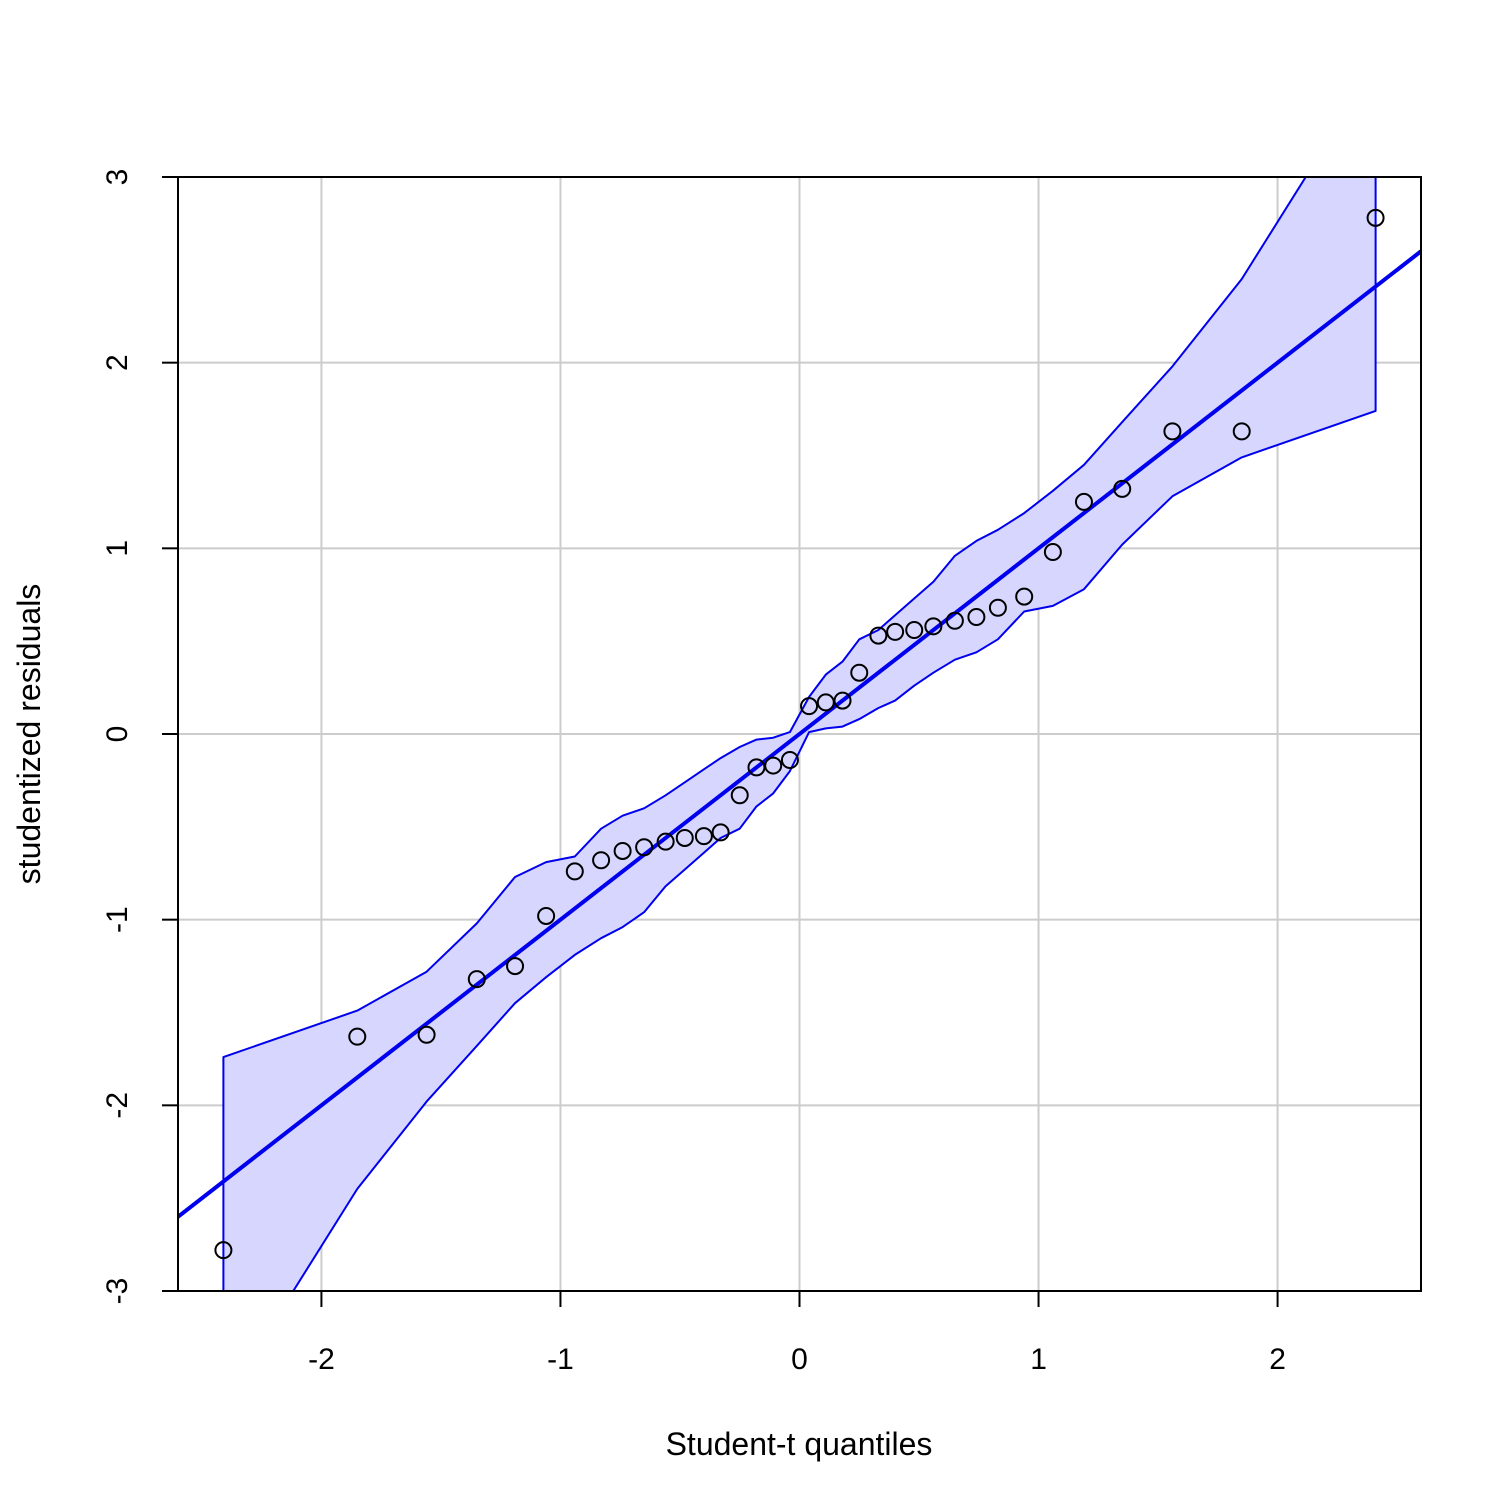  What do you see at coordinates (799, 1444) in the screenshot?
I see `x-axis-title: Student-t quantiles` at bounding box center [799, 1444].